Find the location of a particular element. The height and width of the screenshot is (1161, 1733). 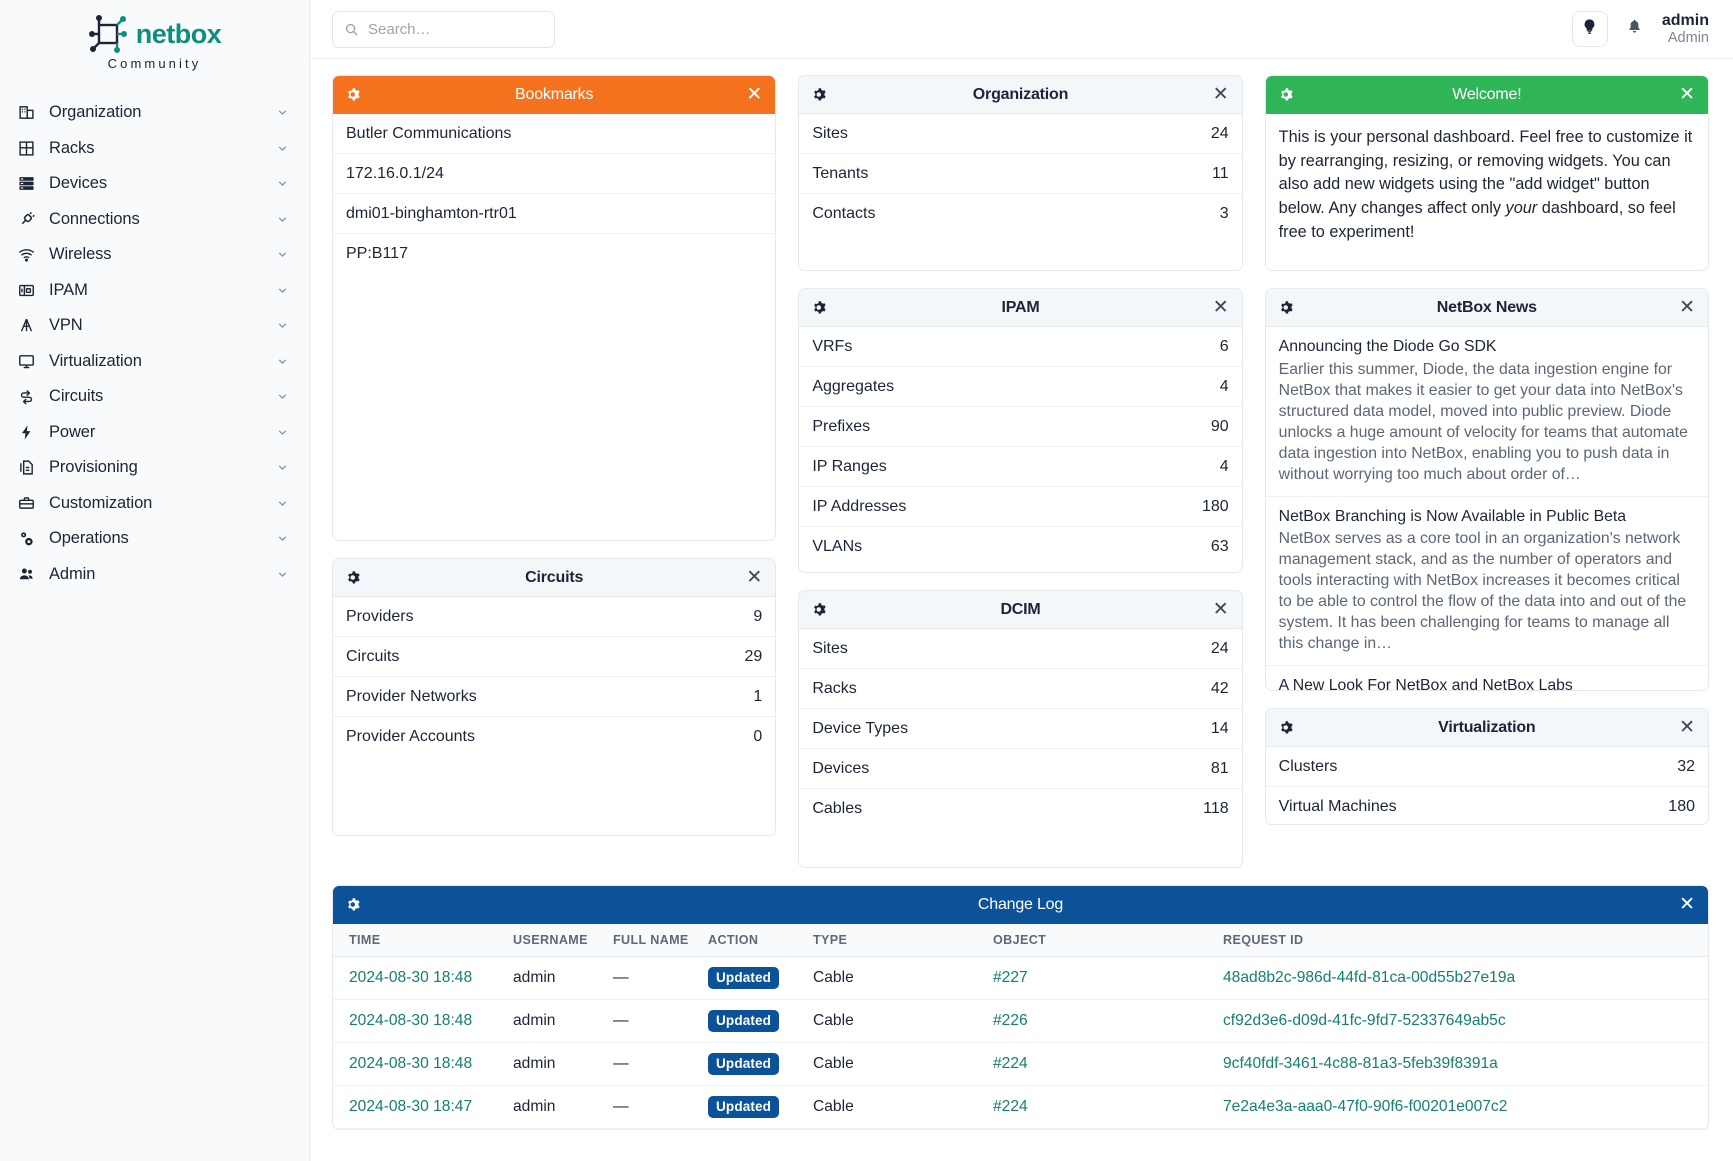

stat-row: VLANs 63 is located at coordinates (1020, 547).